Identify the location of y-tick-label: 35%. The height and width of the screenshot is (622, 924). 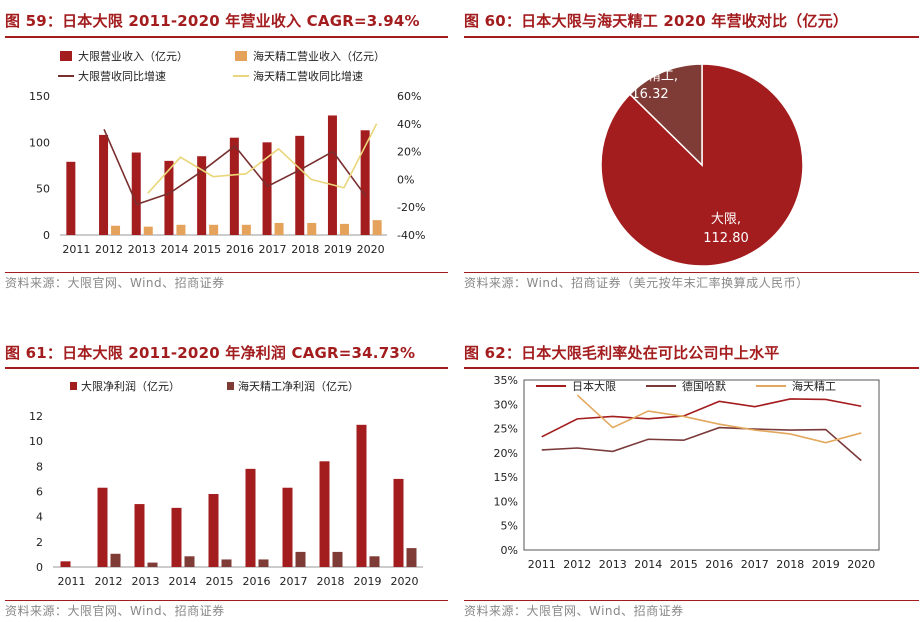
(506, 380).